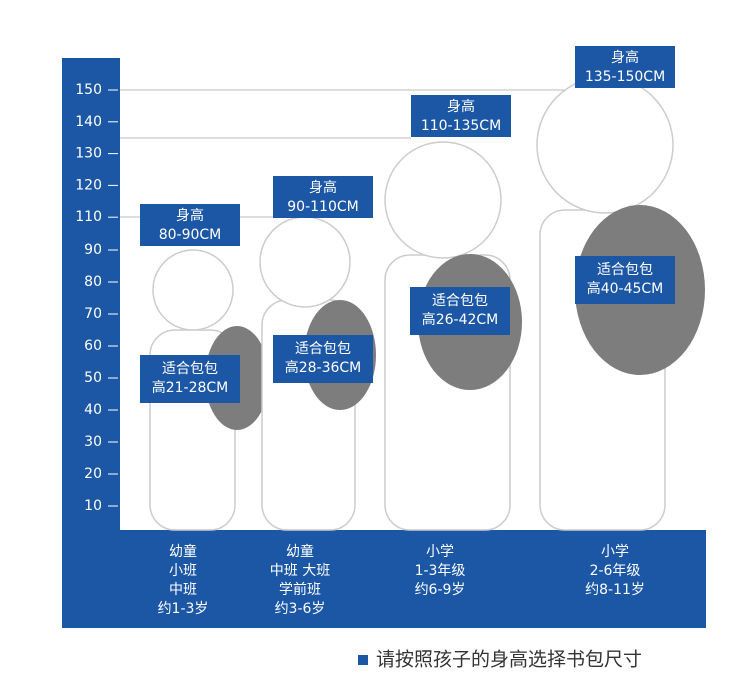 This screenshot has height=692, width=750. What do you see at coordinates (88, 122) in the screenshot?
I see `tick-label: 140` at bounding box center [88, 122].